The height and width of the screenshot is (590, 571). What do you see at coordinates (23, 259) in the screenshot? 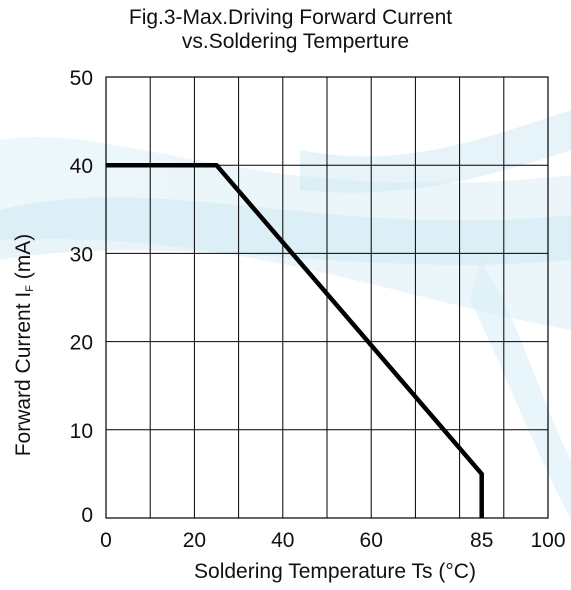
I see `y-axis-label-unit: (mA)` at bounding box center [23, 259].